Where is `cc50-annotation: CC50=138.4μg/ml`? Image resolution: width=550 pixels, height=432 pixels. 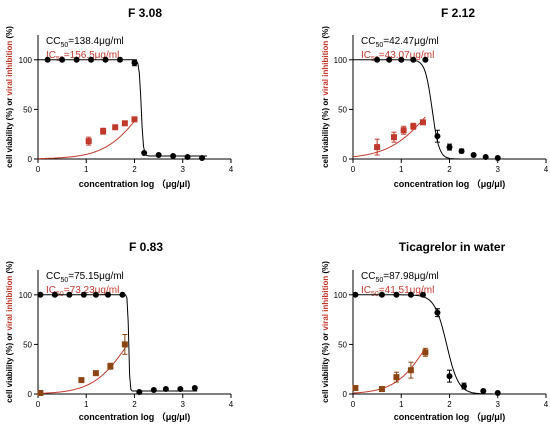
cc50-annotation: CC50=138.4μg/ml is located at coordinates (85, 42).